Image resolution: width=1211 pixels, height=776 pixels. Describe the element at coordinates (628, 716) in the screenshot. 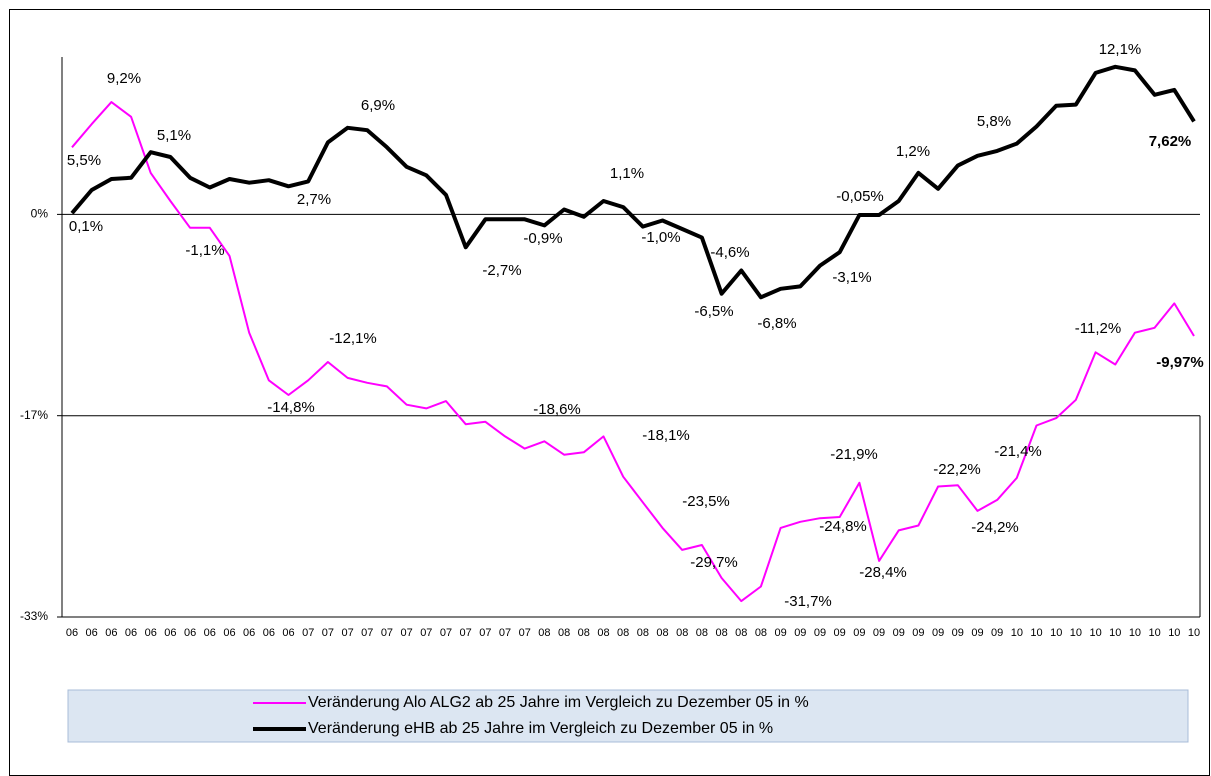

I see `legend-box` at that location.